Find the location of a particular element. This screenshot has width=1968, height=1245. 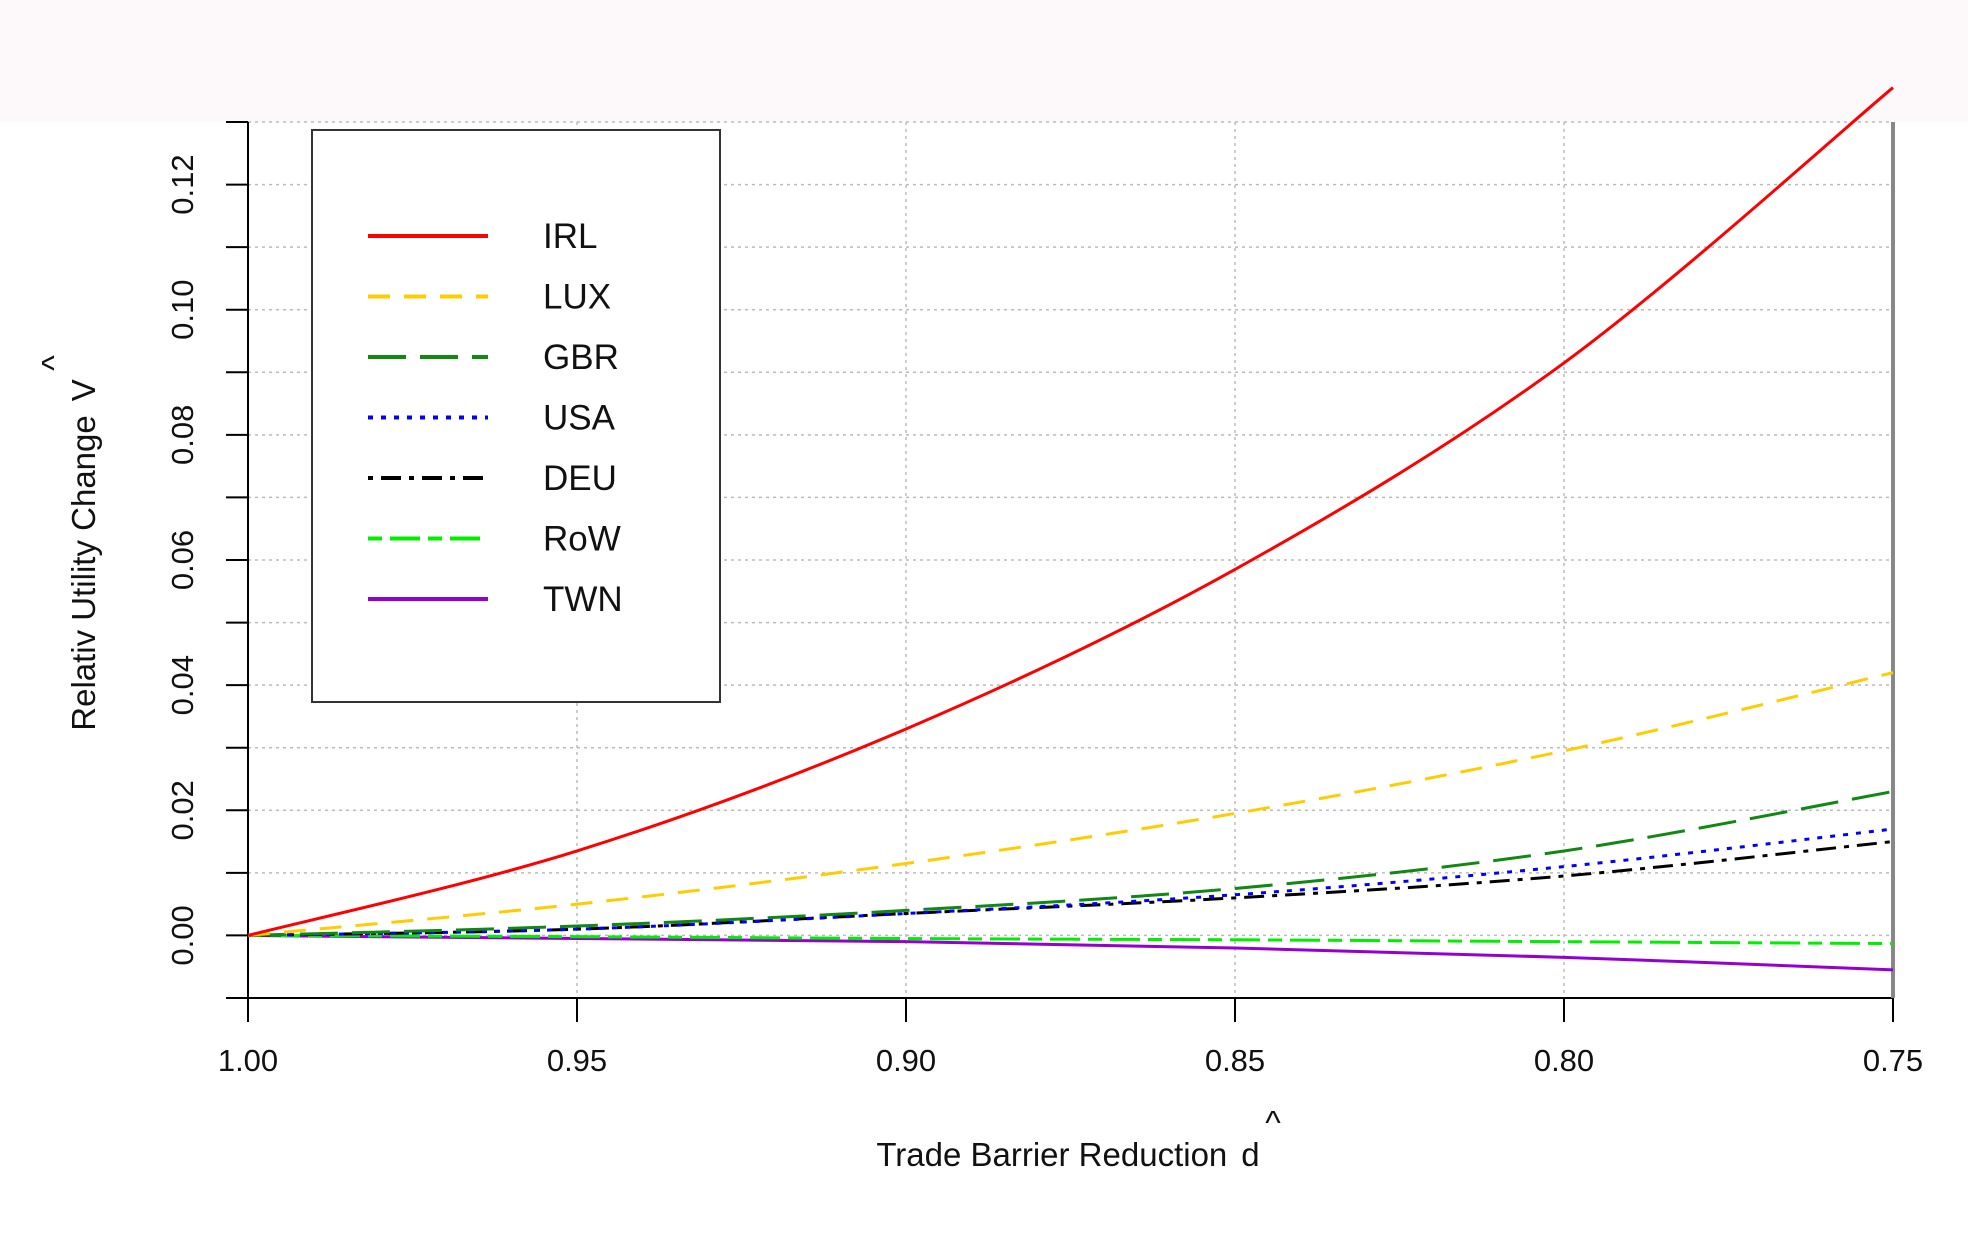

y-axis-title: Relativ Utility Change V is located at coordinates (83, 554).